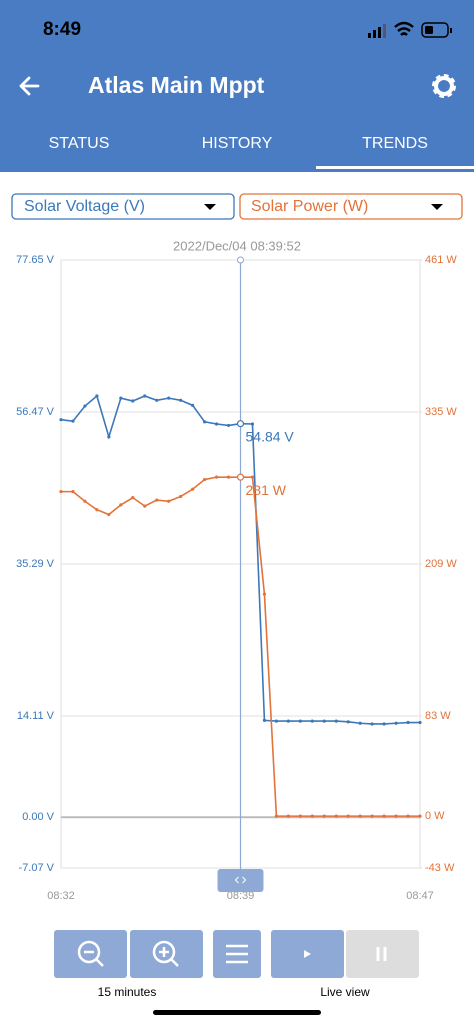 The height and width of the screenshot is (1030, 474). I want to click on home-indicator, so click(237, 1012).